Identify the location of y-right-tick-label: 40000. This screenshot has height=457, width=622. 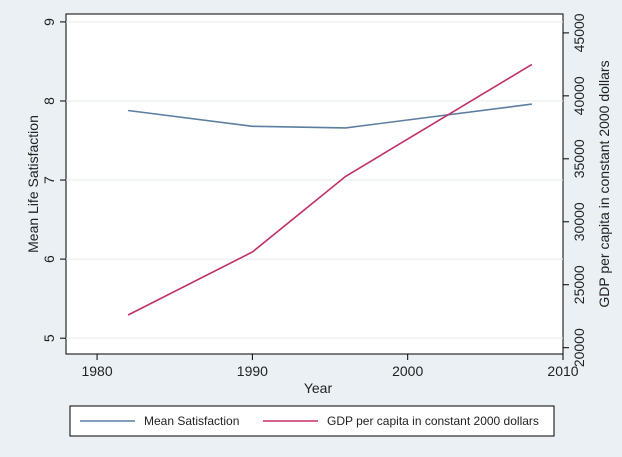
(579, 95).